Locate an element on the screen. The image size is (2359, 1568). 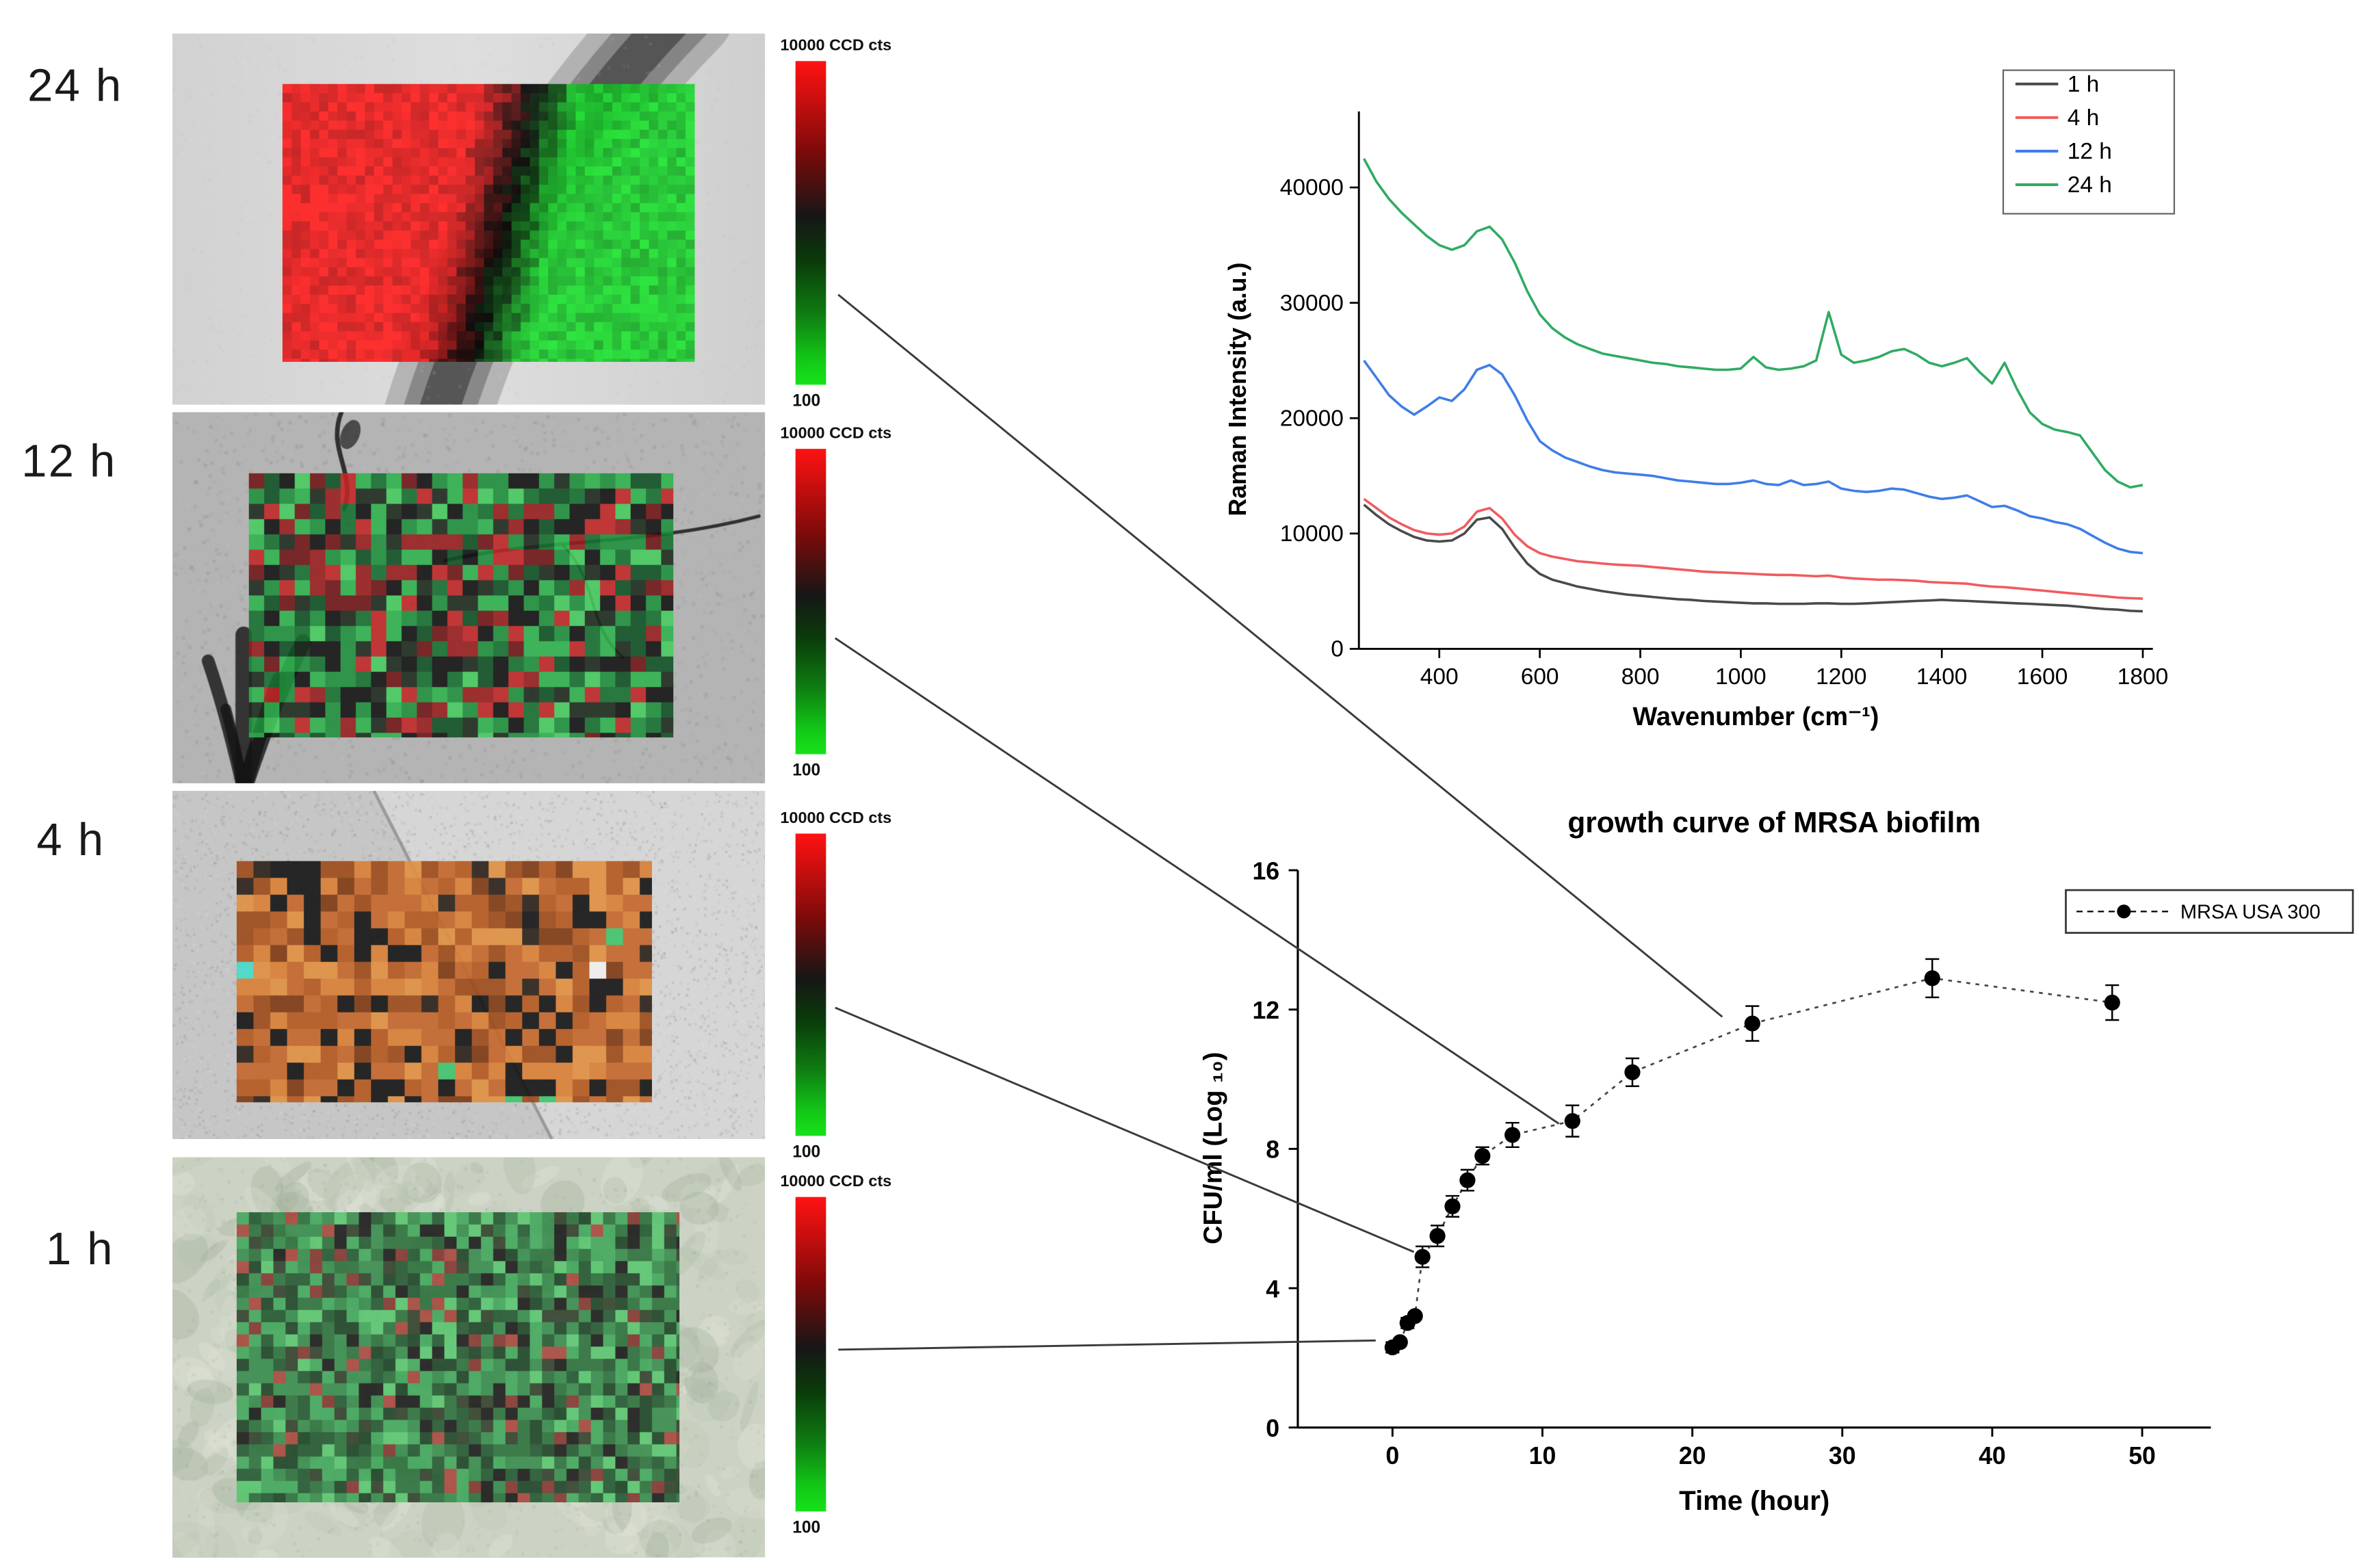
growth-ytick-label: 8 is located at coordinates (1272, 1150).